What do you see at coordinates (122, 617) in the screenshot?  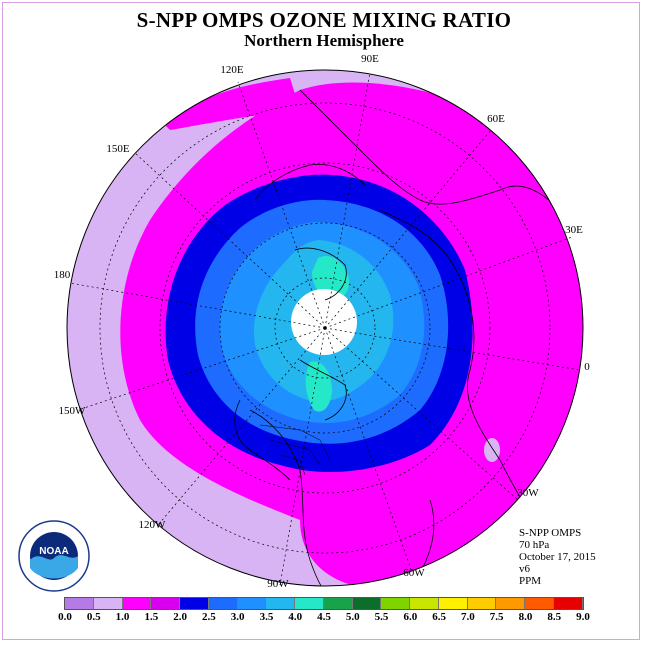 I see `colorbar-tick-label: 1.0` at bounding box center [122, 617].